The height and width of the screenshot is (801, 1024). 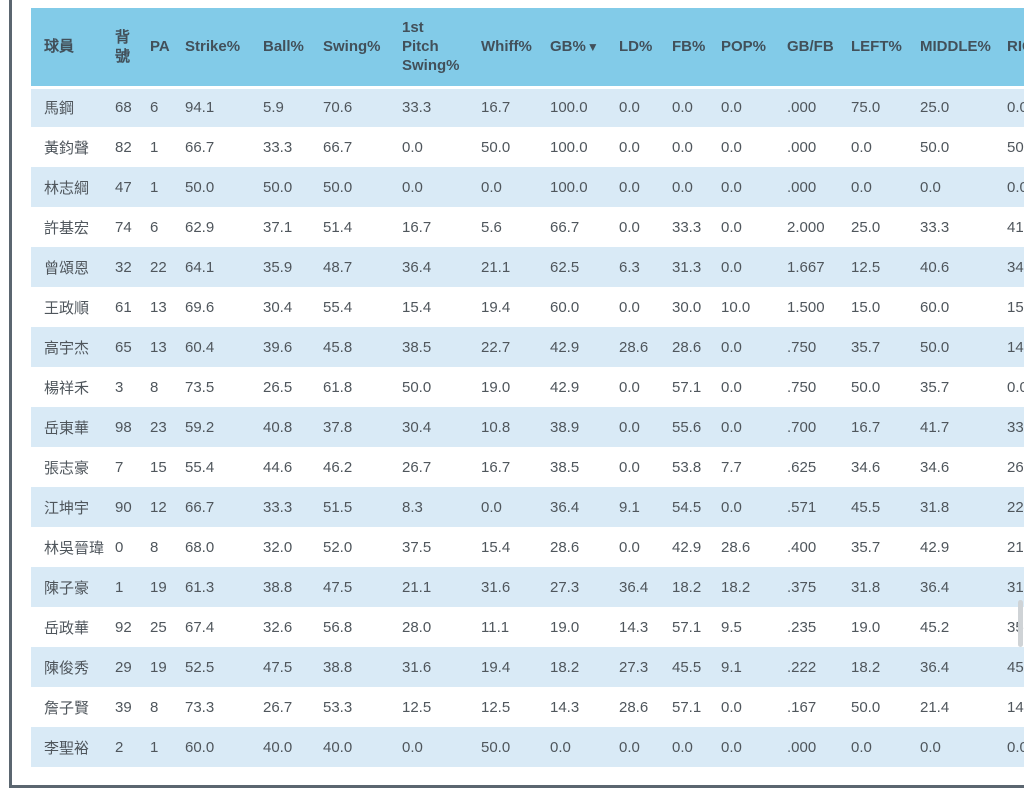 I want to click on cell-ld-pct: 36.4, so click(x=632, y=587).